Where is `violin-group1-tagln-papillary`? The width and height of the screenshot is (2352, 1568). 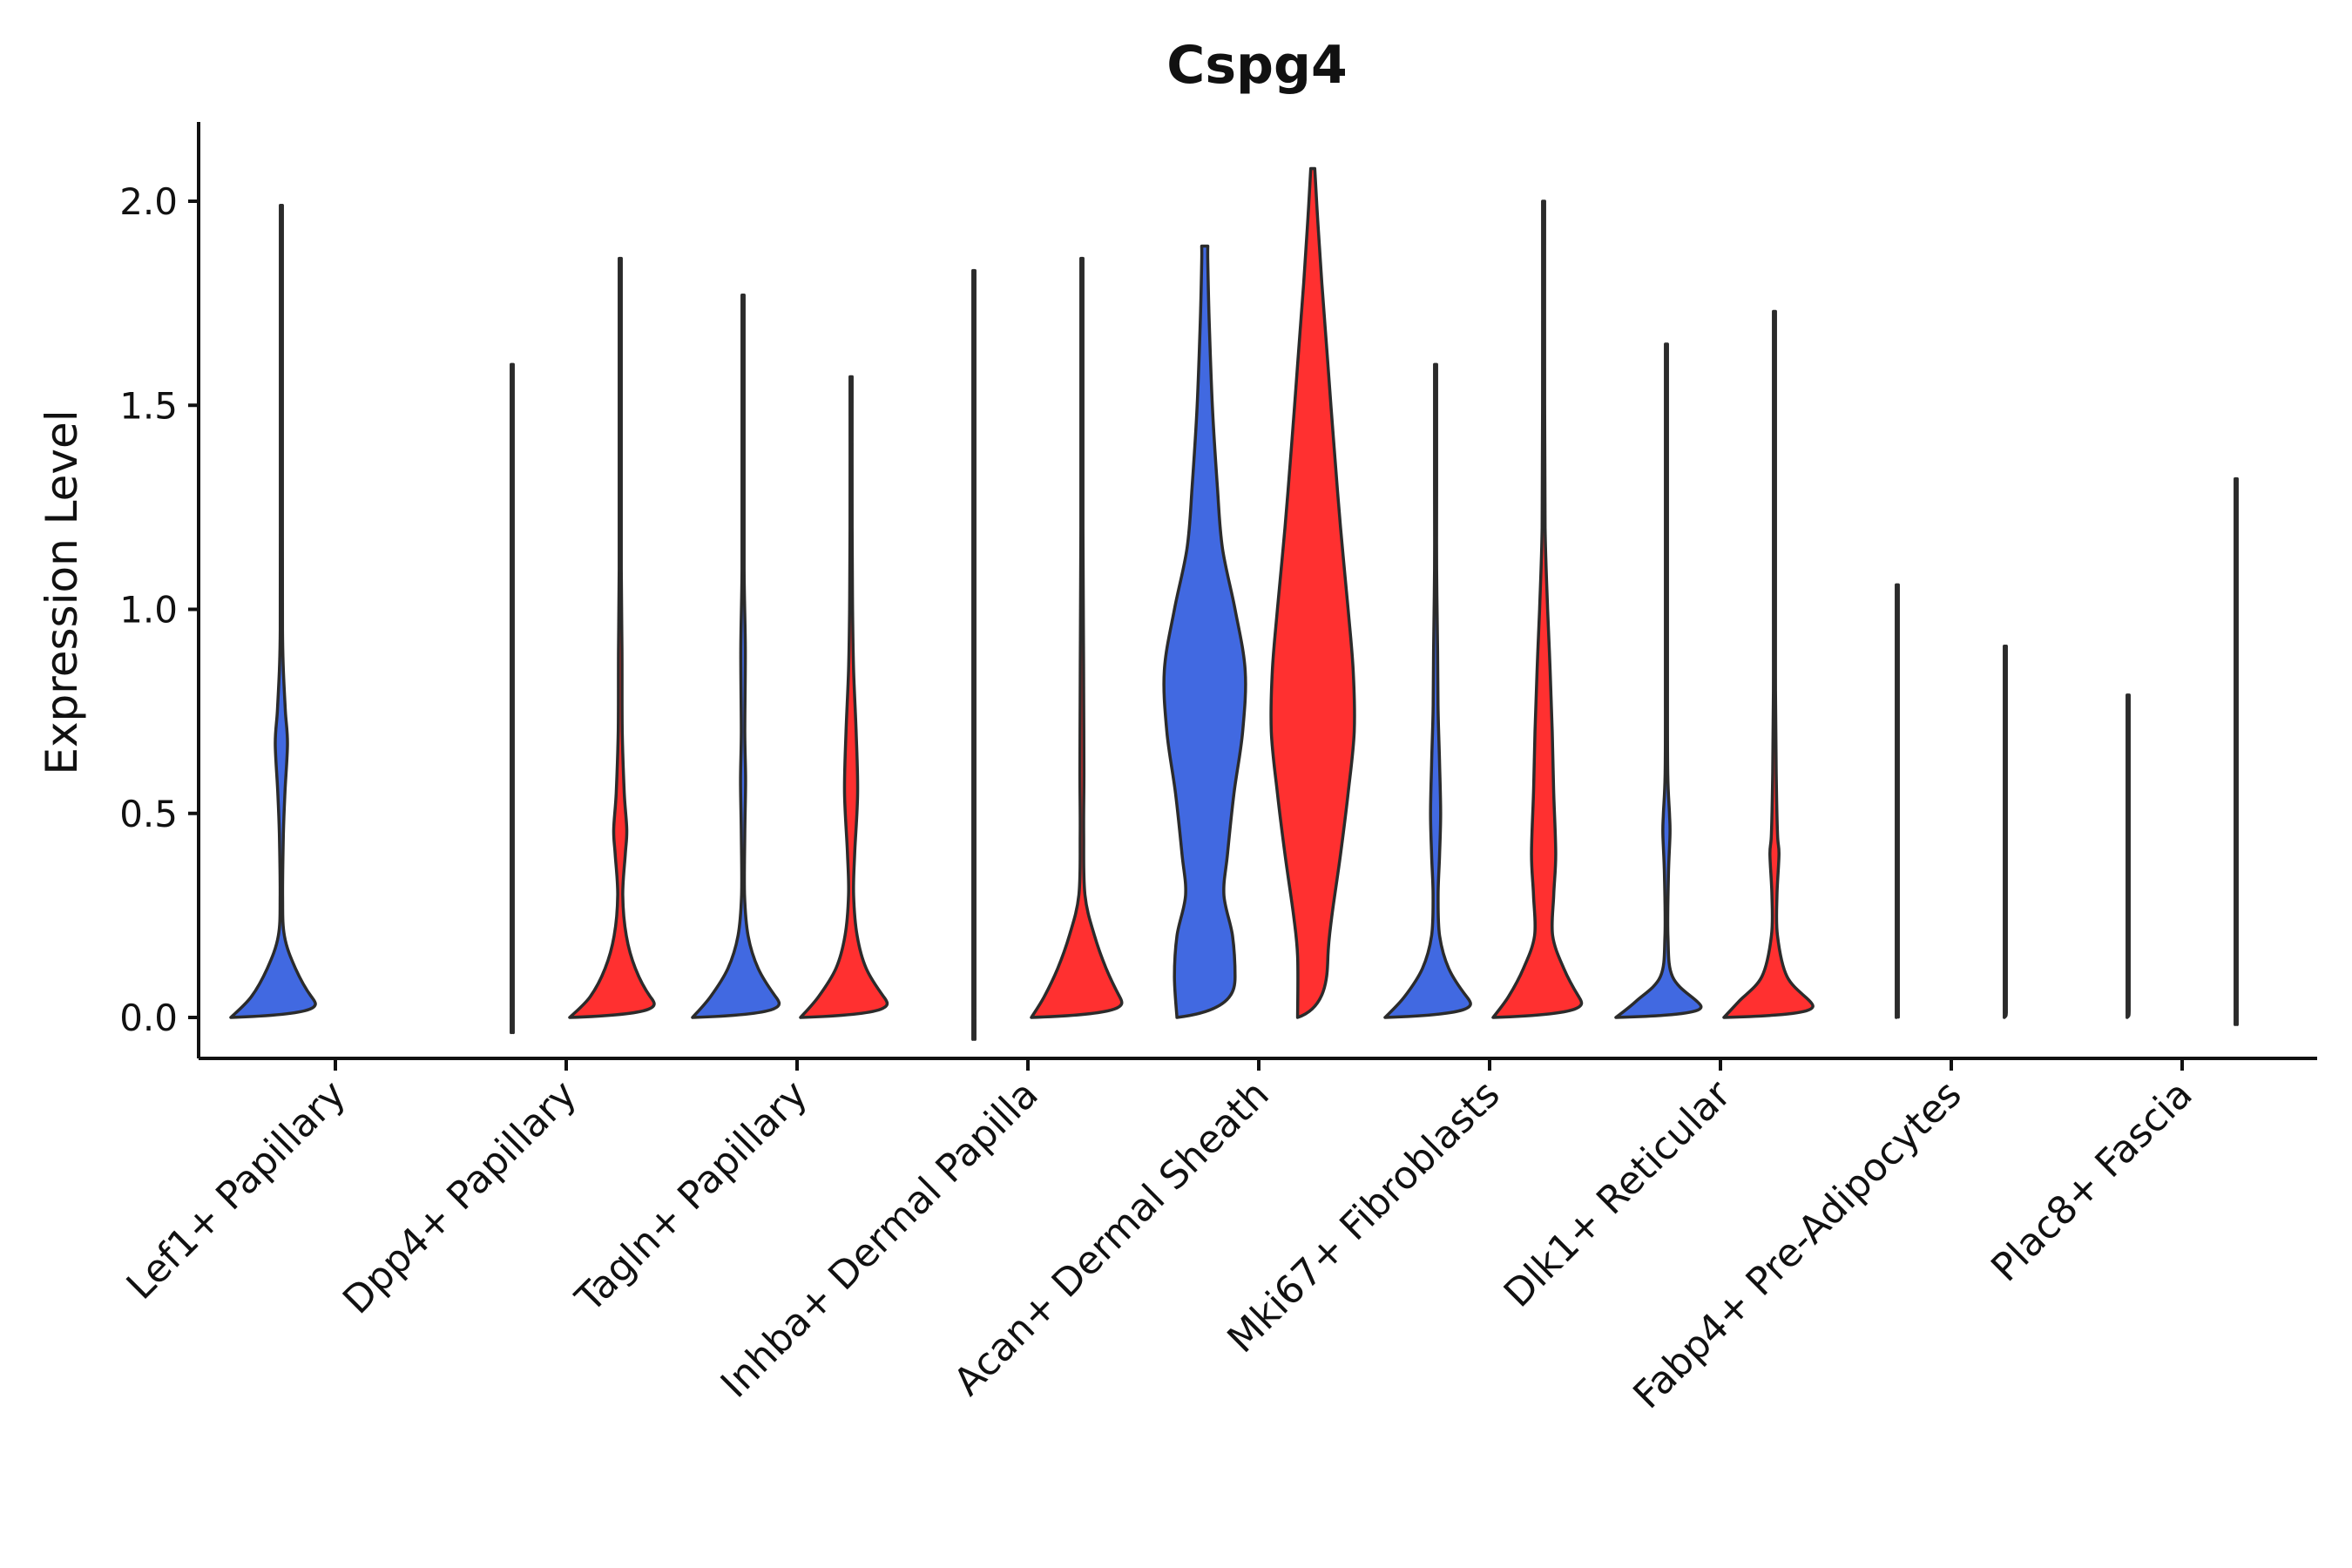
violin-group1-tagln-papillary is located at coordinates (736, 657).